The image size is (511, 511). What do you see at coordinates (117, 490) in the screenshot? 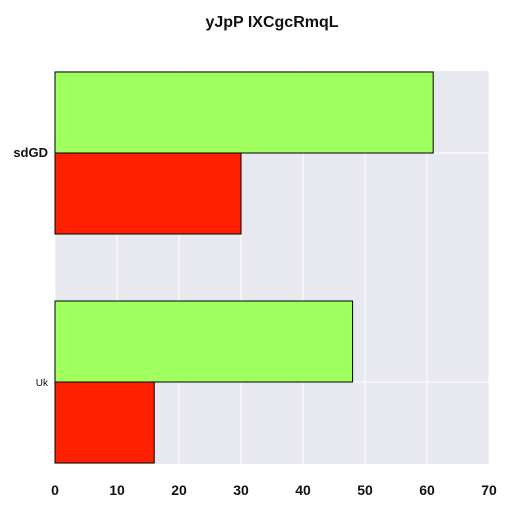
I see `x-tick-label: 10` at bounding box center [117, 490].